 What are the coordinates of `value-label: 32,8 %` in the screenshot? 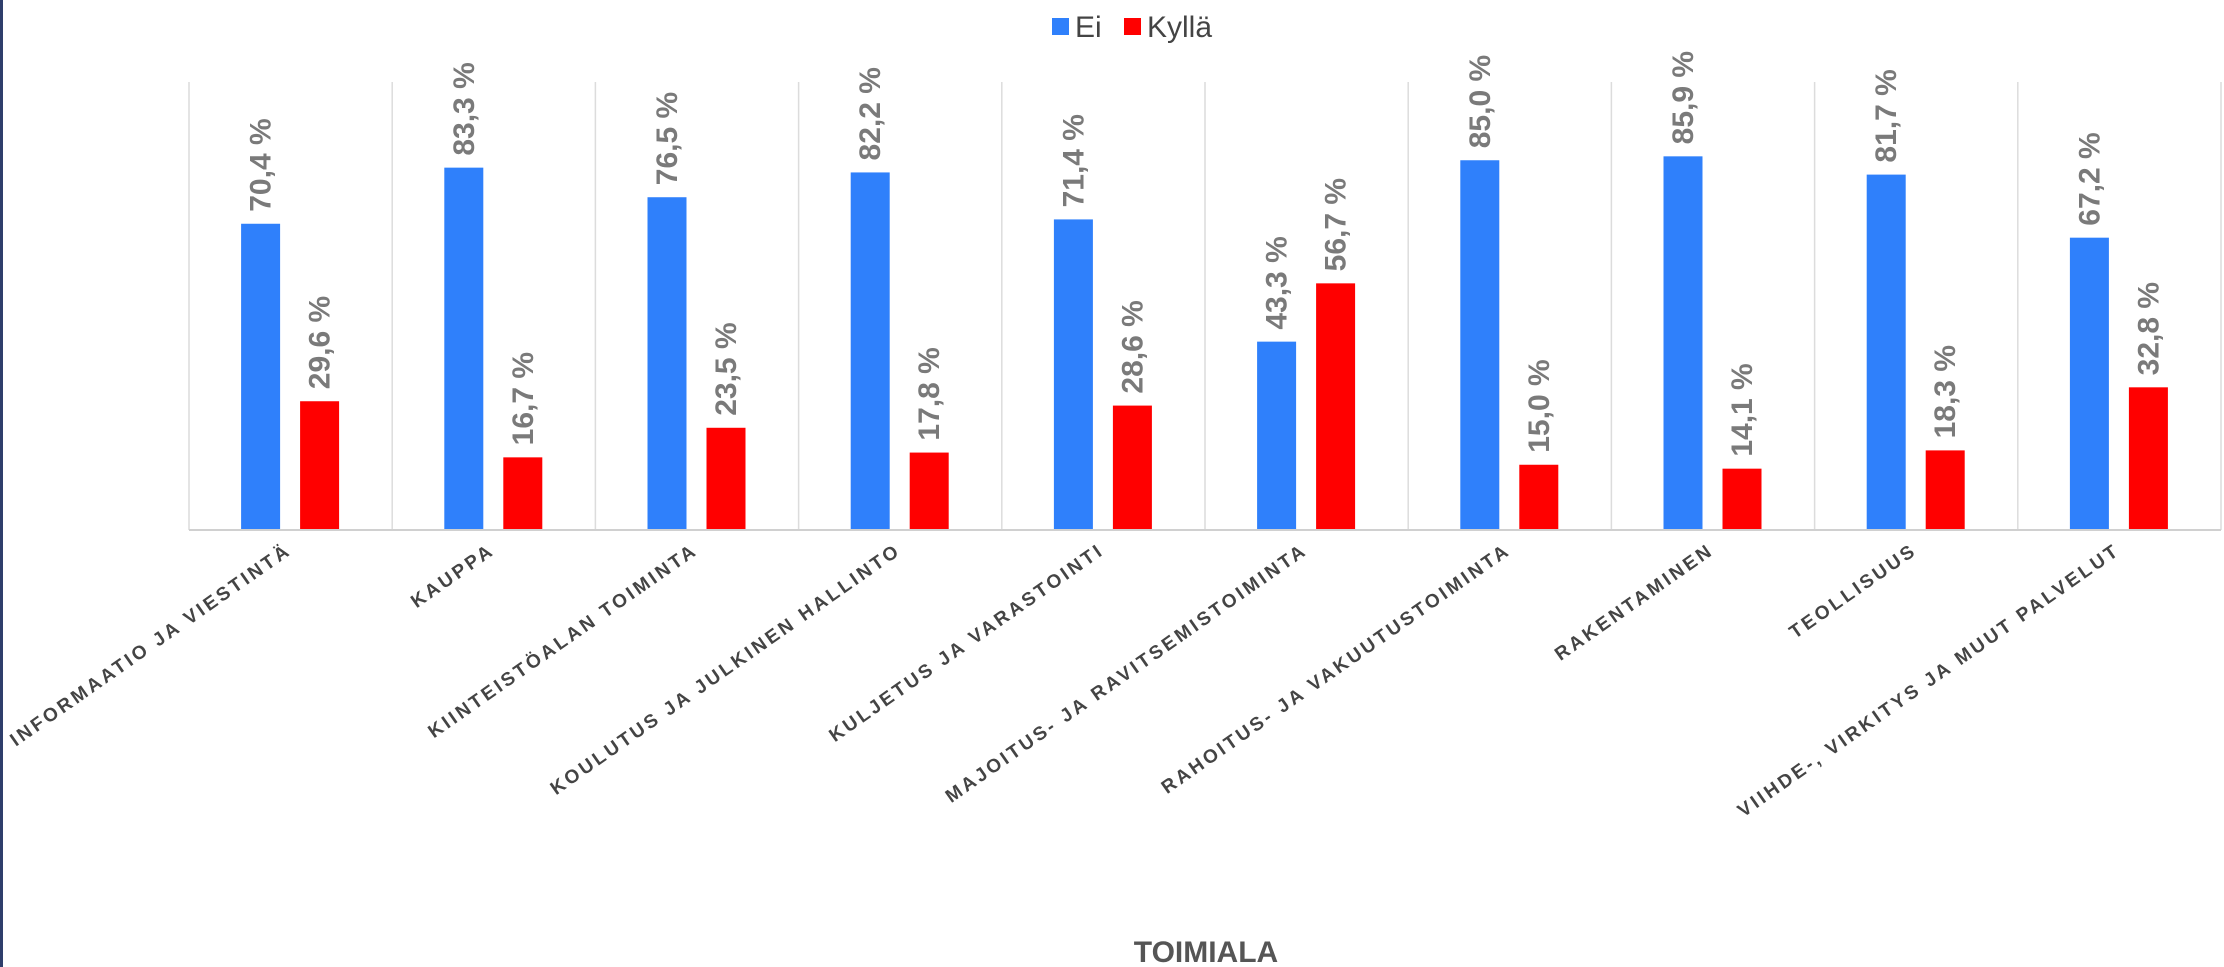 It's located at (2148, 328).